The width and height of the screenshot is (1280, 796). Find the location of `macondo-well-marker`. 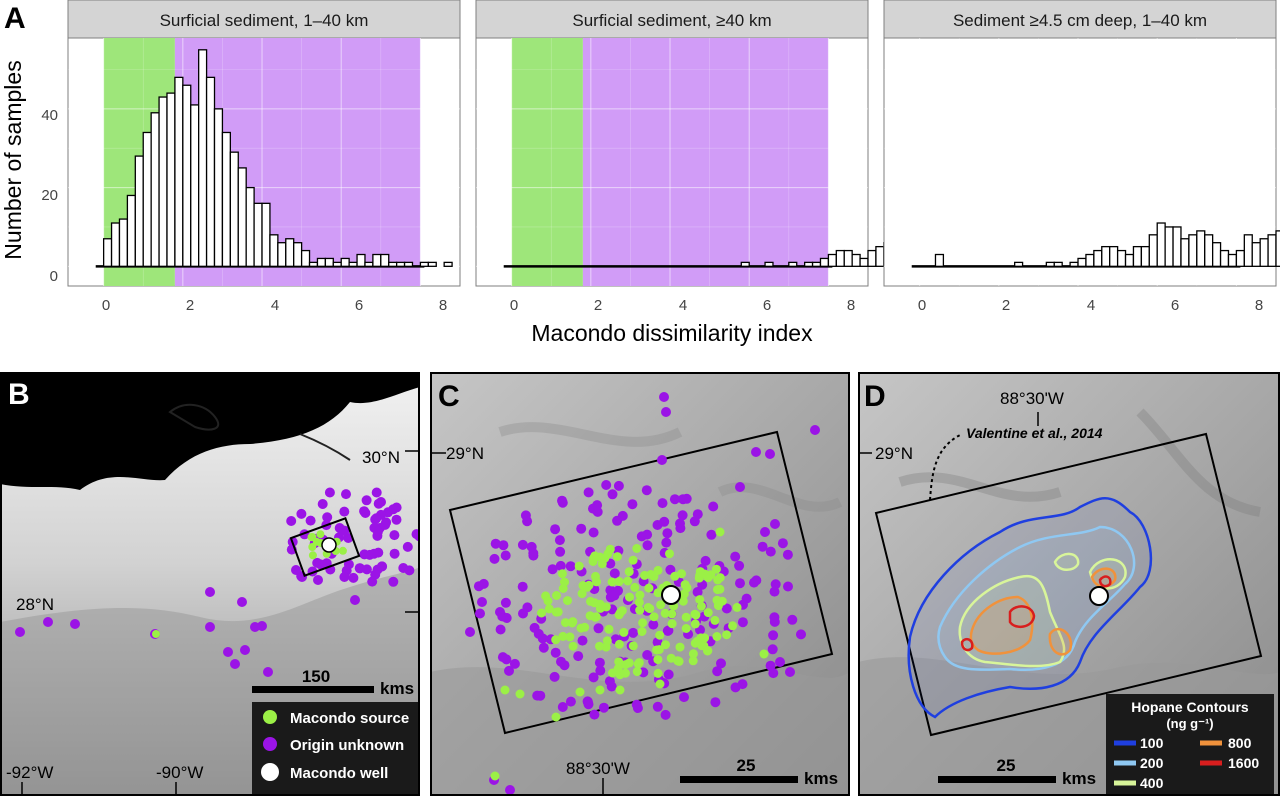

macondo-well-marker is located at coordinates (329, 545).